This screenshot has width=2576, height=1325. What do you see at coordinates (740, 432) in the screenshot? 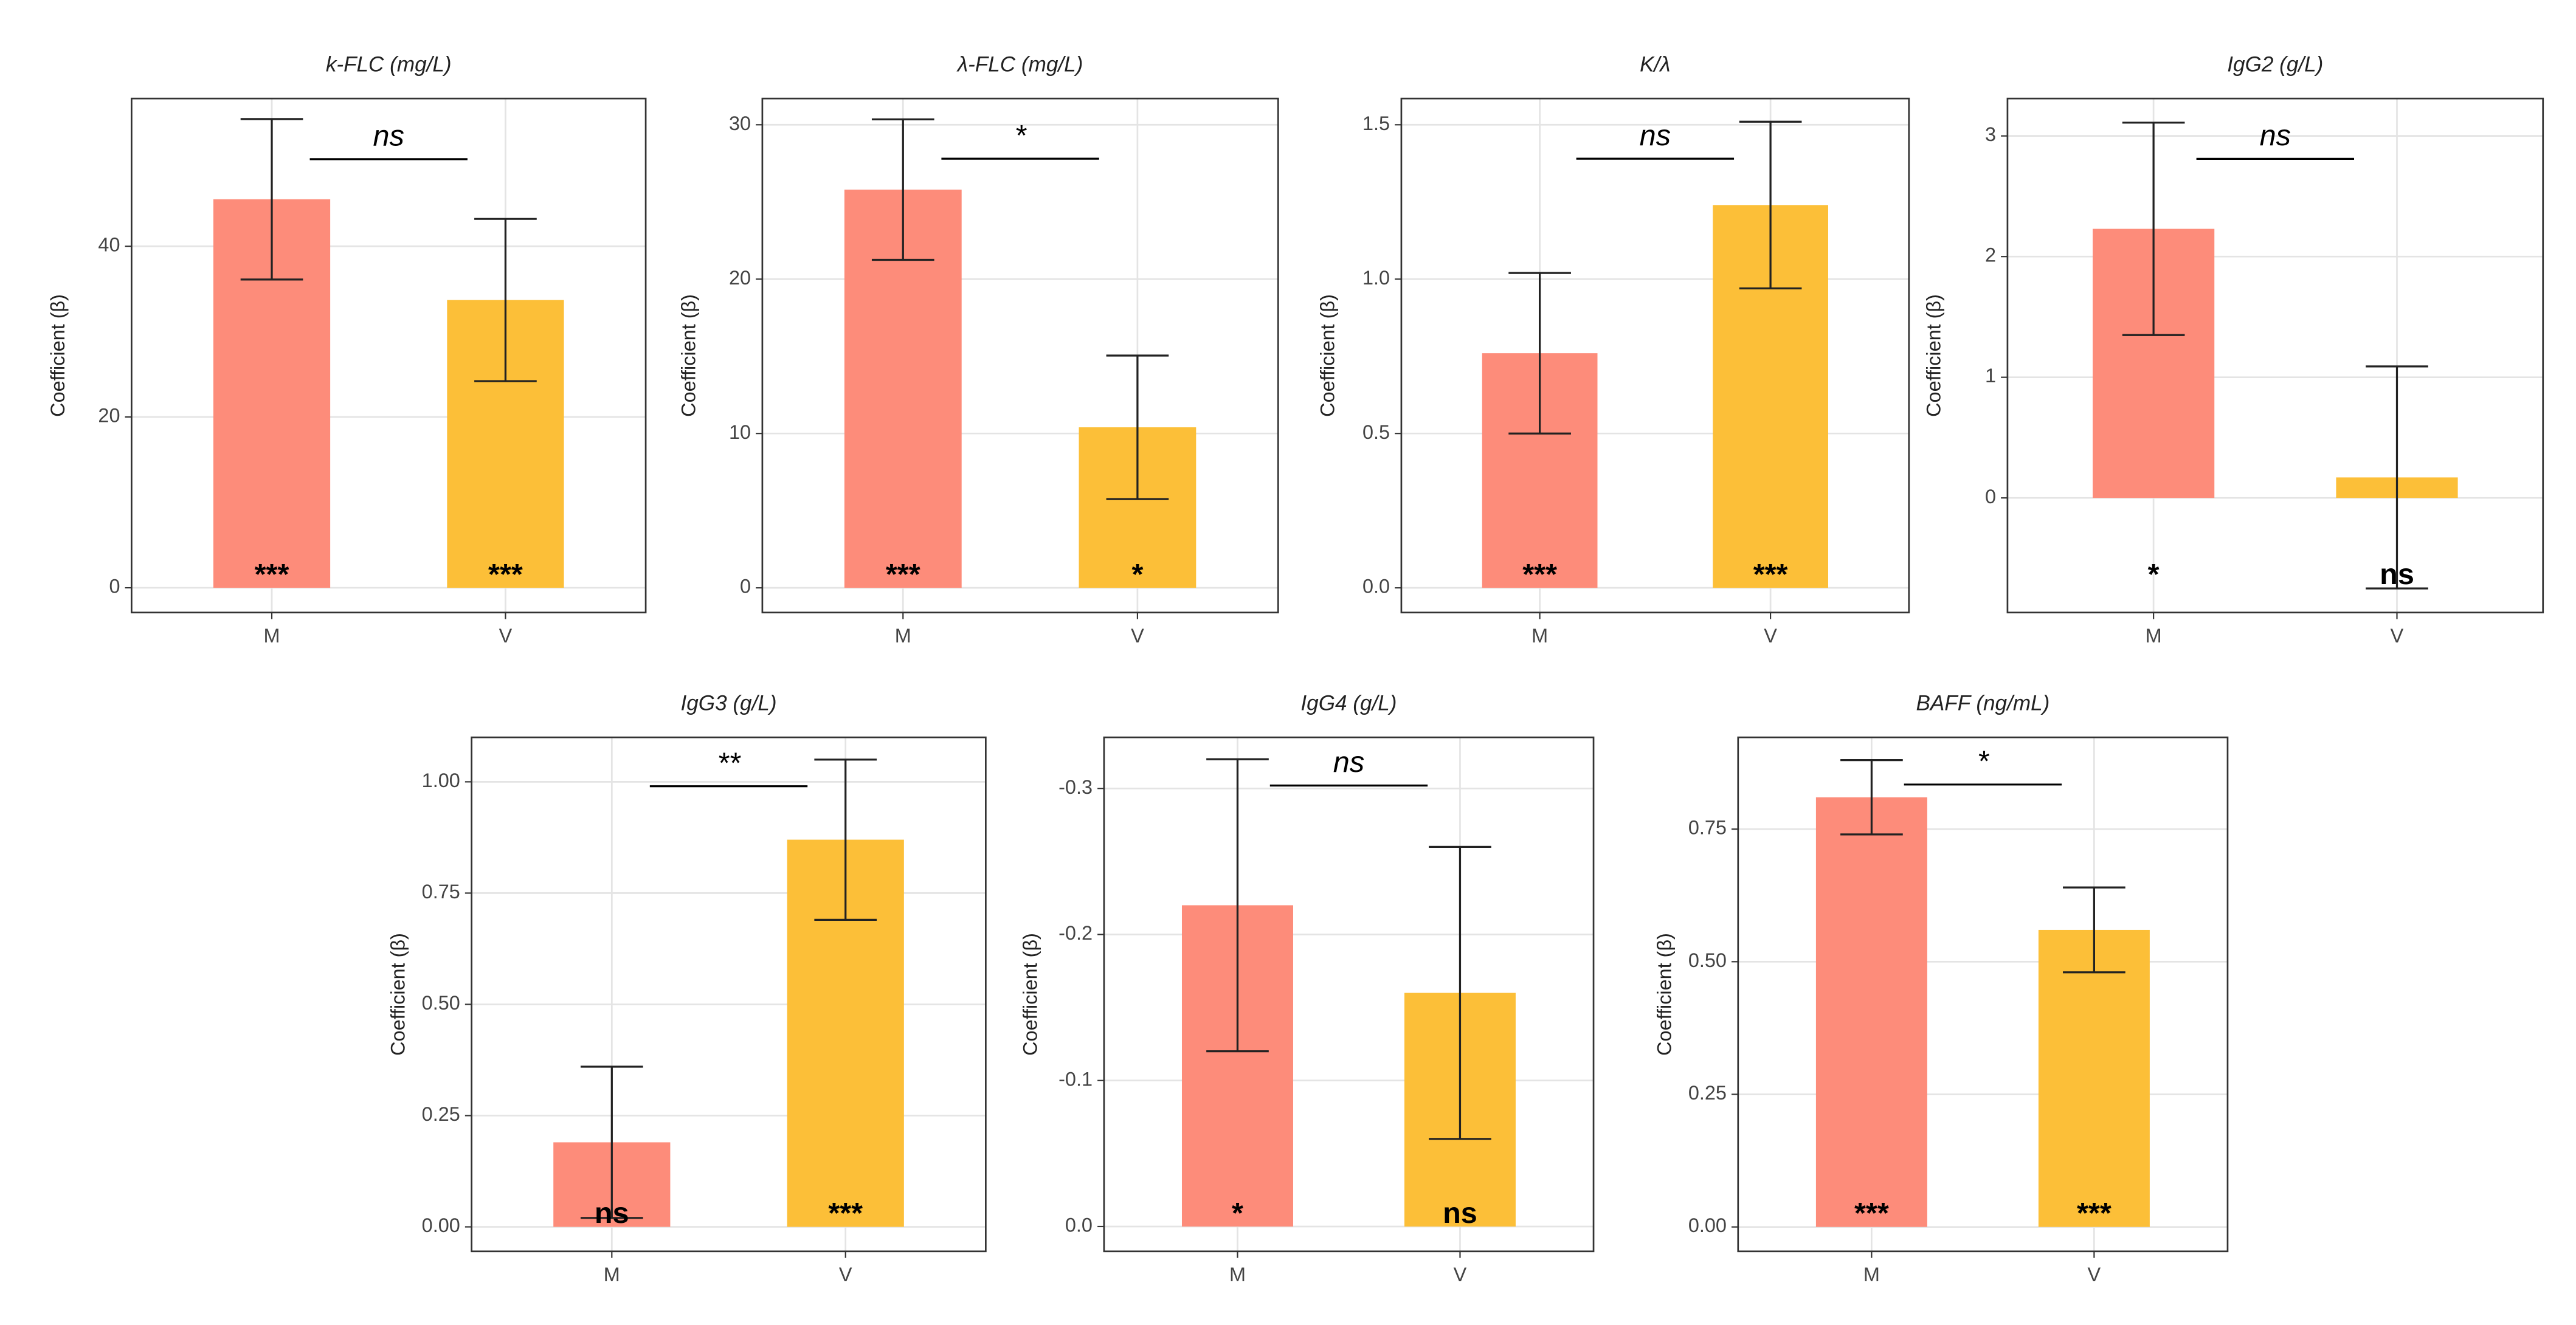
I see `y-tick-label: 10` at bounding box center [740, 432].